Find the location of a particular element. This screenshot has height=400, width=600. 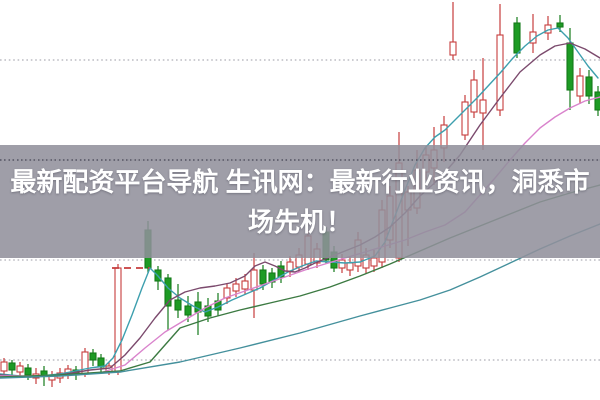

banner-title-line1: 最新配资平台导航 生讯网：最新行业资讯，洞悉市 is located at coordinates (300, 181).